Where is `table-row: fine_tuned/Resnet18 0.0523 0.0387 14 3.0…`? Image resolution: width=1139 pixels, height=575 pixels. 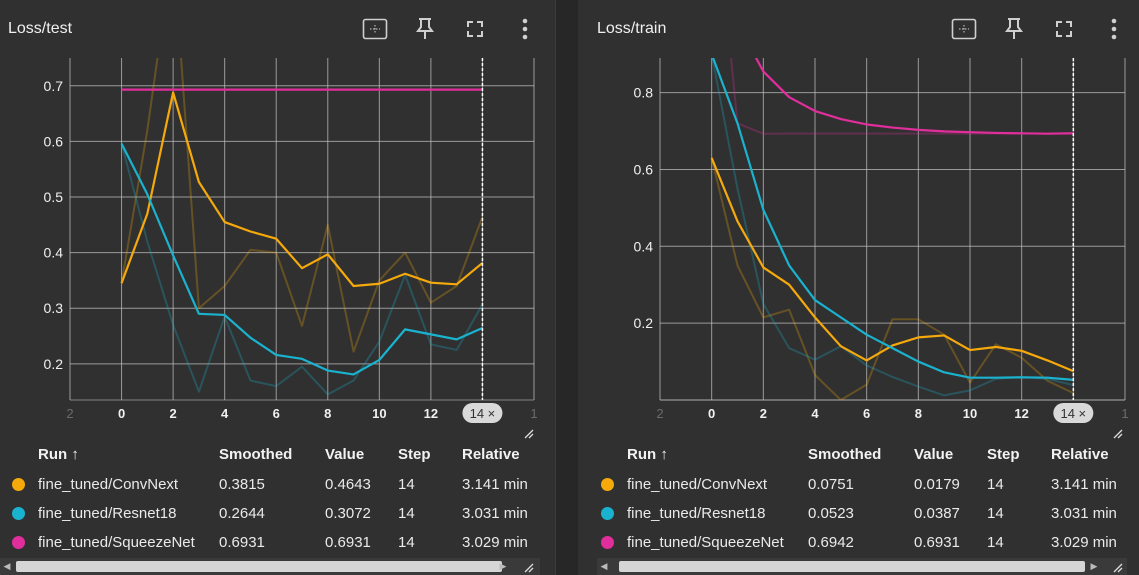
table-row: fine_tuned/Resnet18 0.0523 0.0387 14 3.0… is located at coordinates (855, 513).